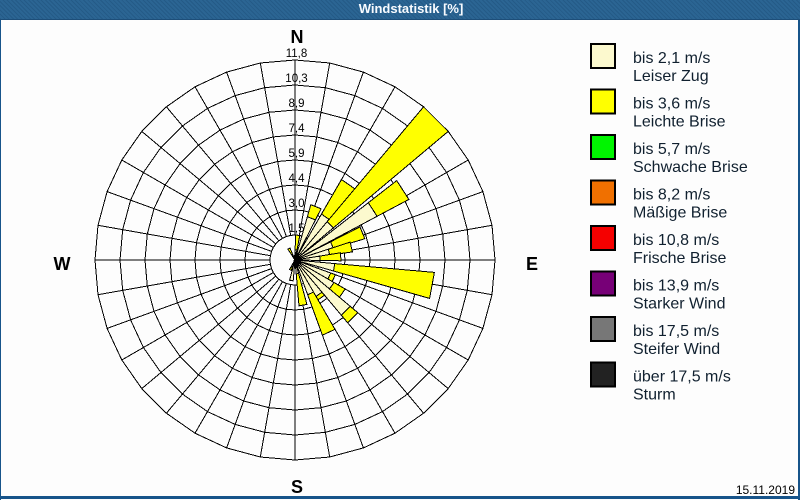  I want to click on svg-text: N, so click(297, 37).